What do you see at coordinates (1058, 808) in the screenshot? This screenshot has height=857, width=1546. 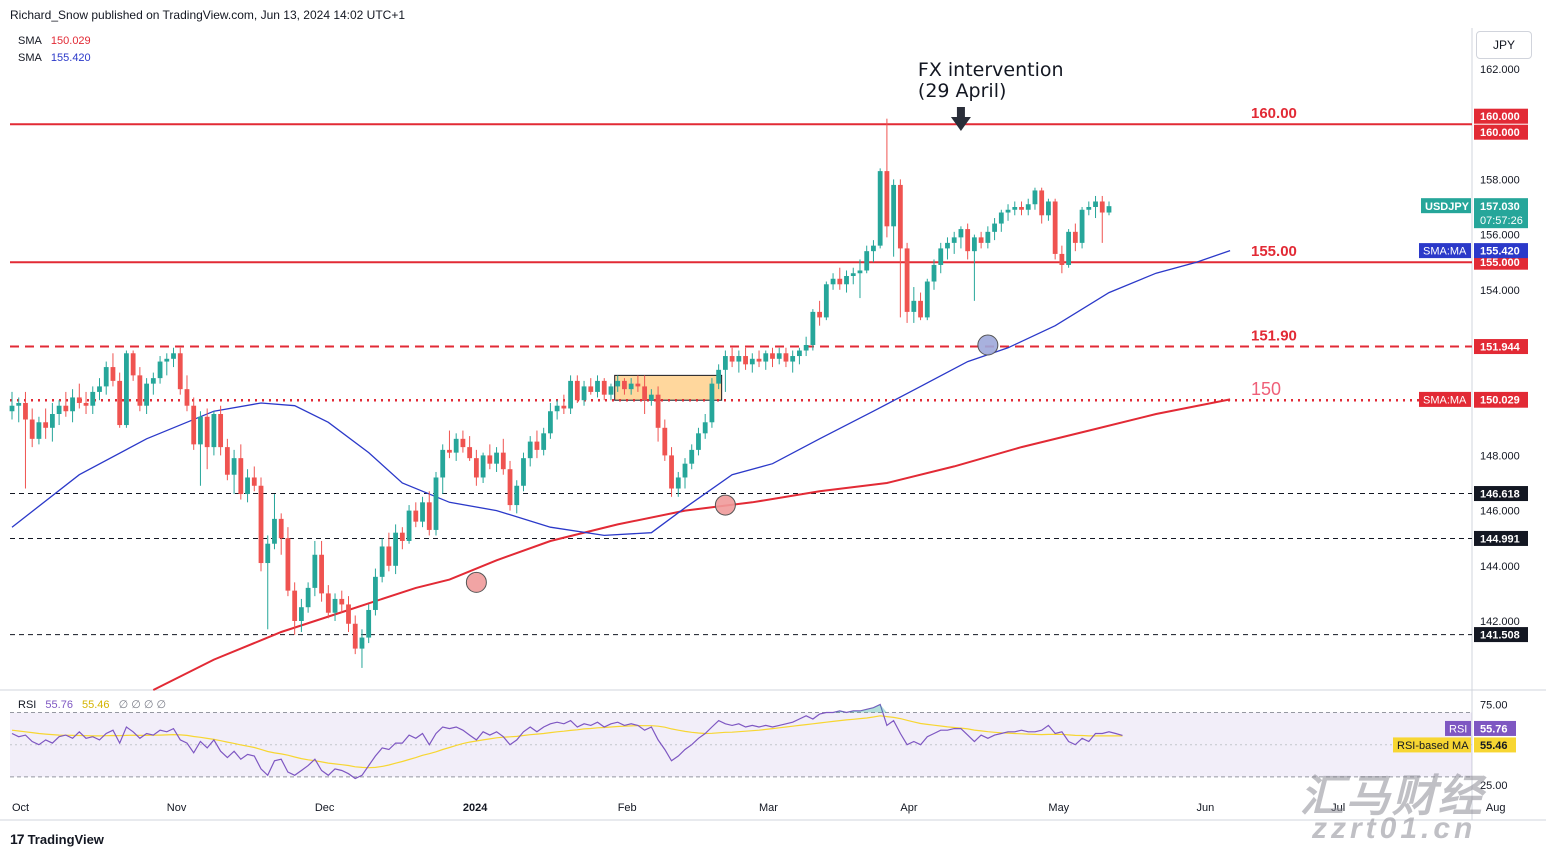 I see `time-tick: May` at bounding box center [1058, 808].